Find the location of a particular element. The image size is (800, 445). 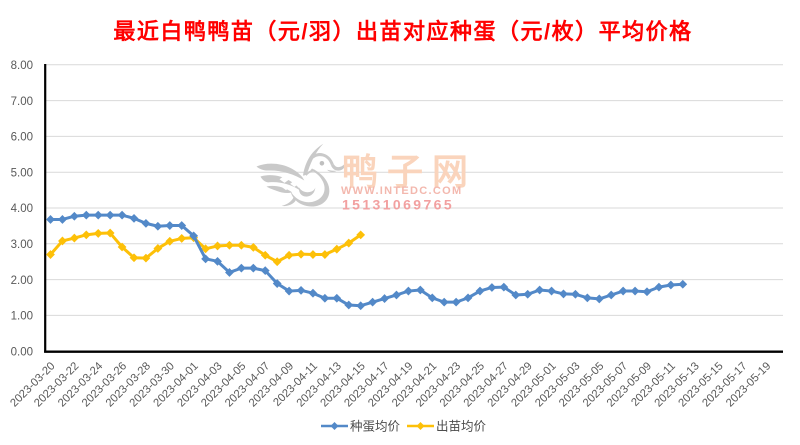

svg-text: 3.00 is located at coordinates (22, 245).